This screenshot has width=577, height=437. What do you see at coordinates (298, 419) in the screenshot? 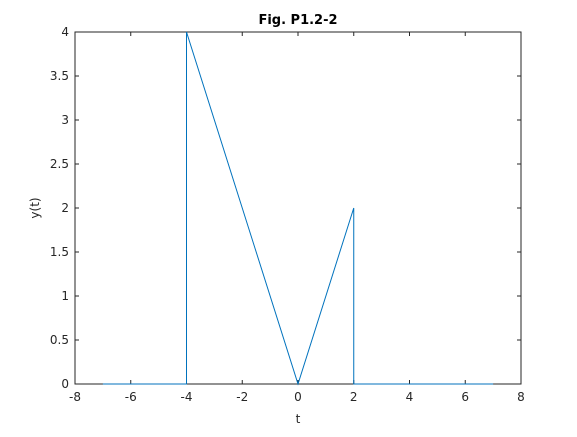
I see `x-axis-label: t` at bounding box center [298, 419].